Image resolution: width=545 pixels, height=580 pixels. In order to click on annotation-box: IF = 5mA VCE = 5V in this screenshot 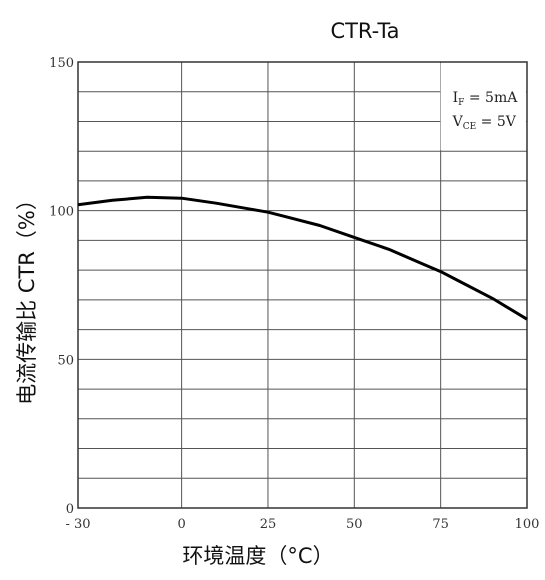, I will do `click(483, 107)`.